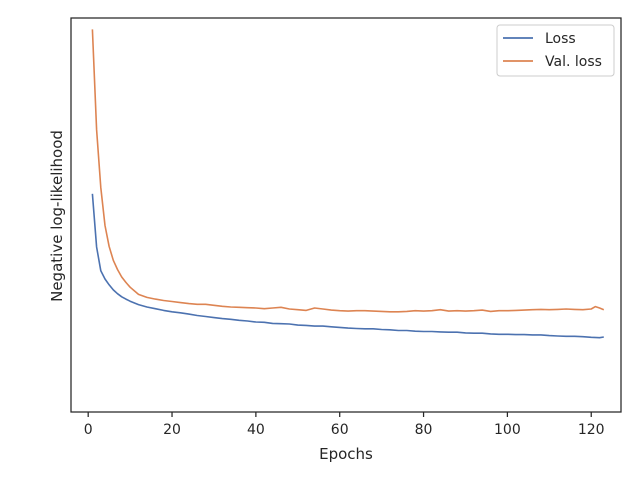  Describe the element at coordinates (172, 430) in the screenshot. I see `x-tick-label: 20` at that location.